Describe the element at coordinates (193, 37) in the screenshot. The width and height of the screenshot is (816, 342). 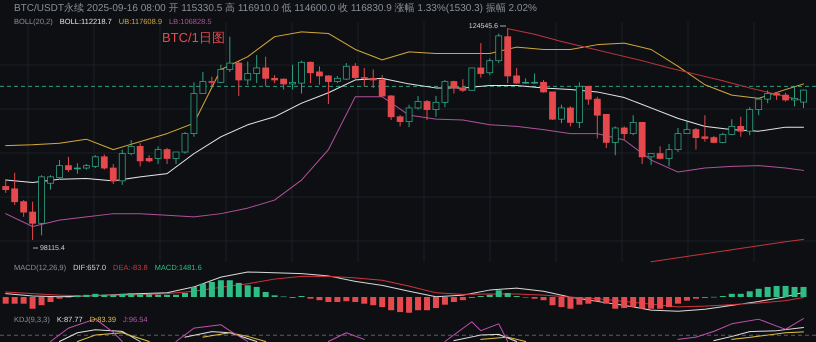
I see `annotation: BTC/1日图` at that location.